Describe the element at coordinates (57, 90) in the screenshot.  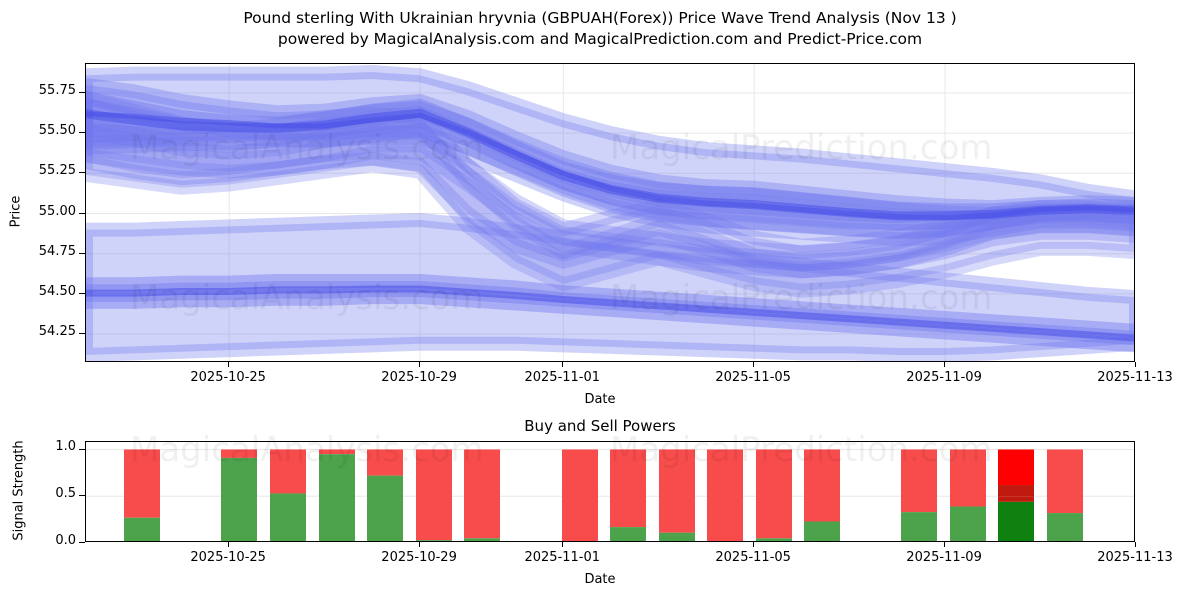
I see `price-y-tick-label: 55.75` at that location.